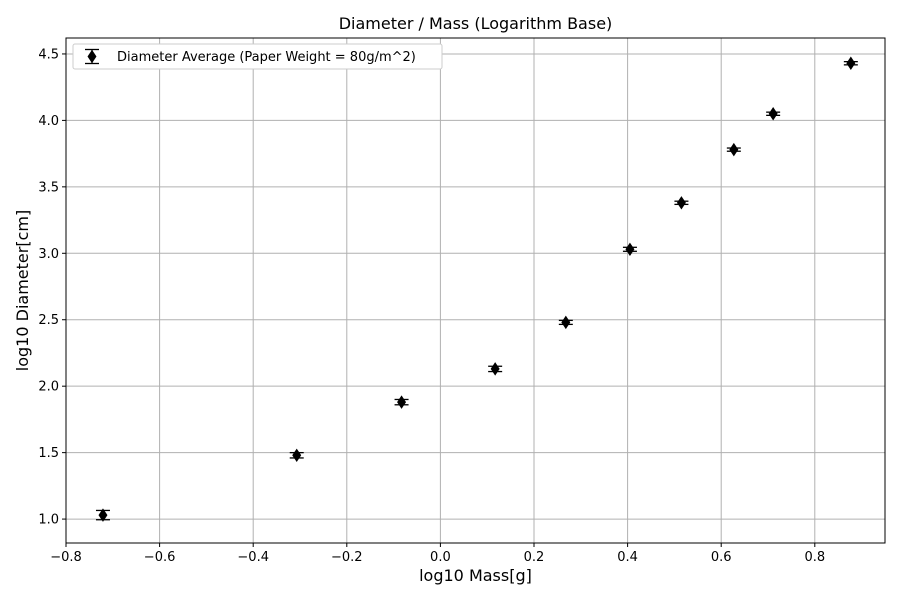 The height and width of the screenshot is (600, 900). What do you see at coordinates (475, 575) in the screenshot?
I see `x-axis-label: log10 Mass[g]` at bounding box center [475, 575].